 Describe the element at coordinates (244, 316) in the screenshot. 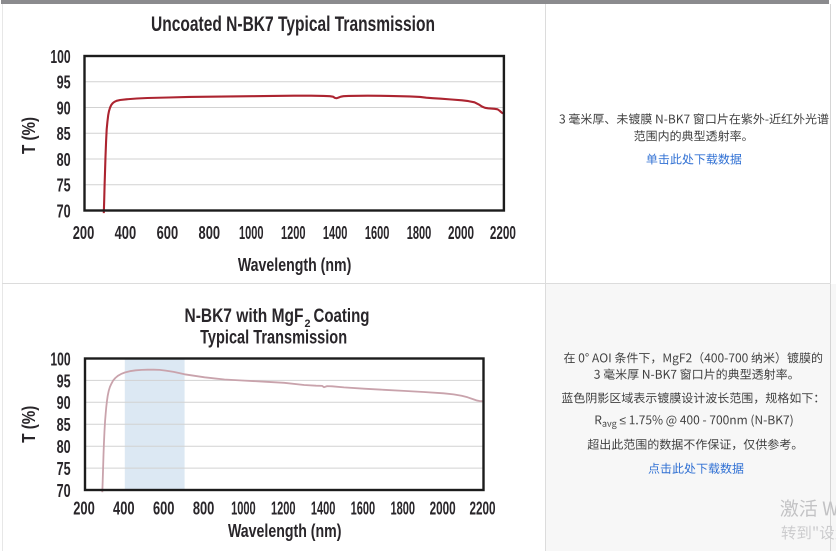

I see `svg-text: N-BK7 with MgF` at that location.